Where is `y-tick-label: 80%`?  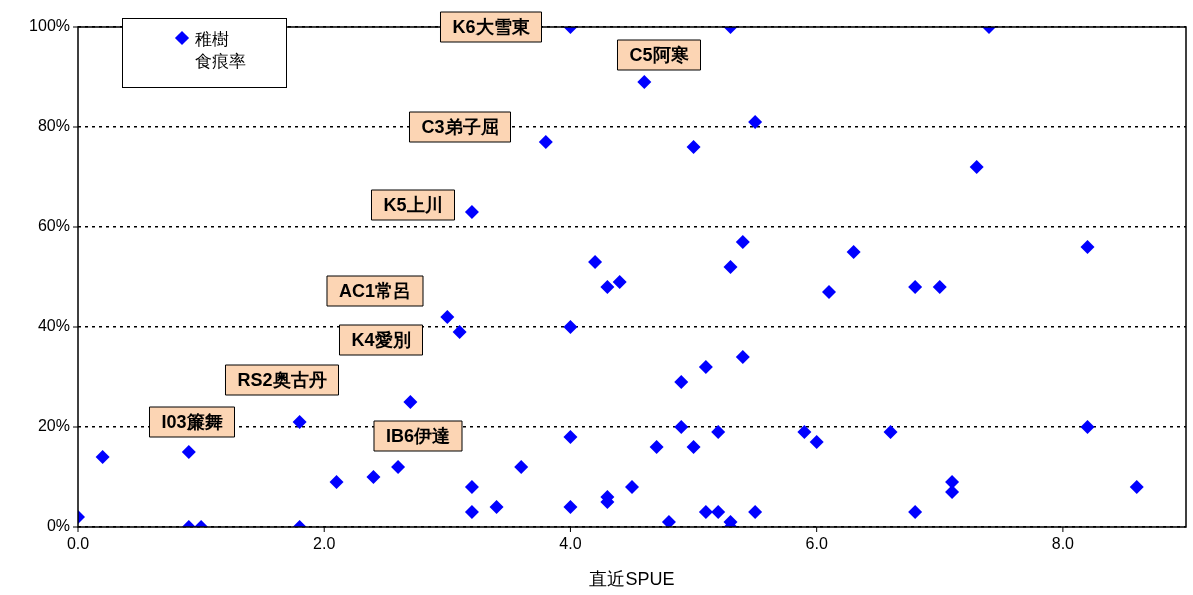
y-tick-label: 80% is located at coordinates (53, 126).